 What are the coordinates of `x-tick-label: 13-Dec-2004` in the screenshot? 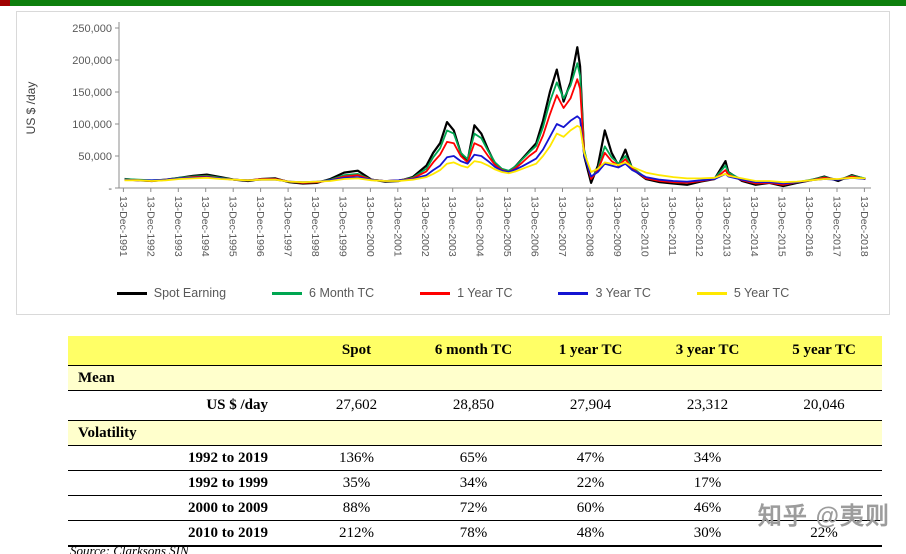 It's located at (480, 226).